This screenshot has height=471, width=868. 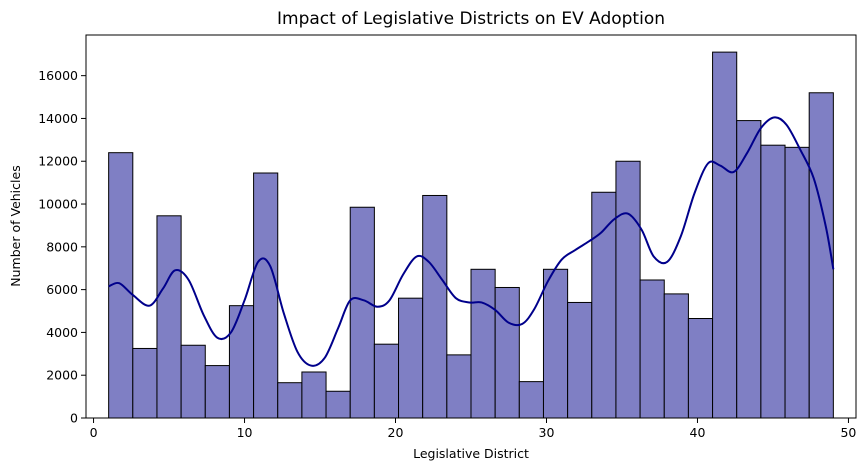 What do you see at coordinates (62, 289) in the screenshot?
I see `y-tick-label: 6000` at bounding box center [62, 289].